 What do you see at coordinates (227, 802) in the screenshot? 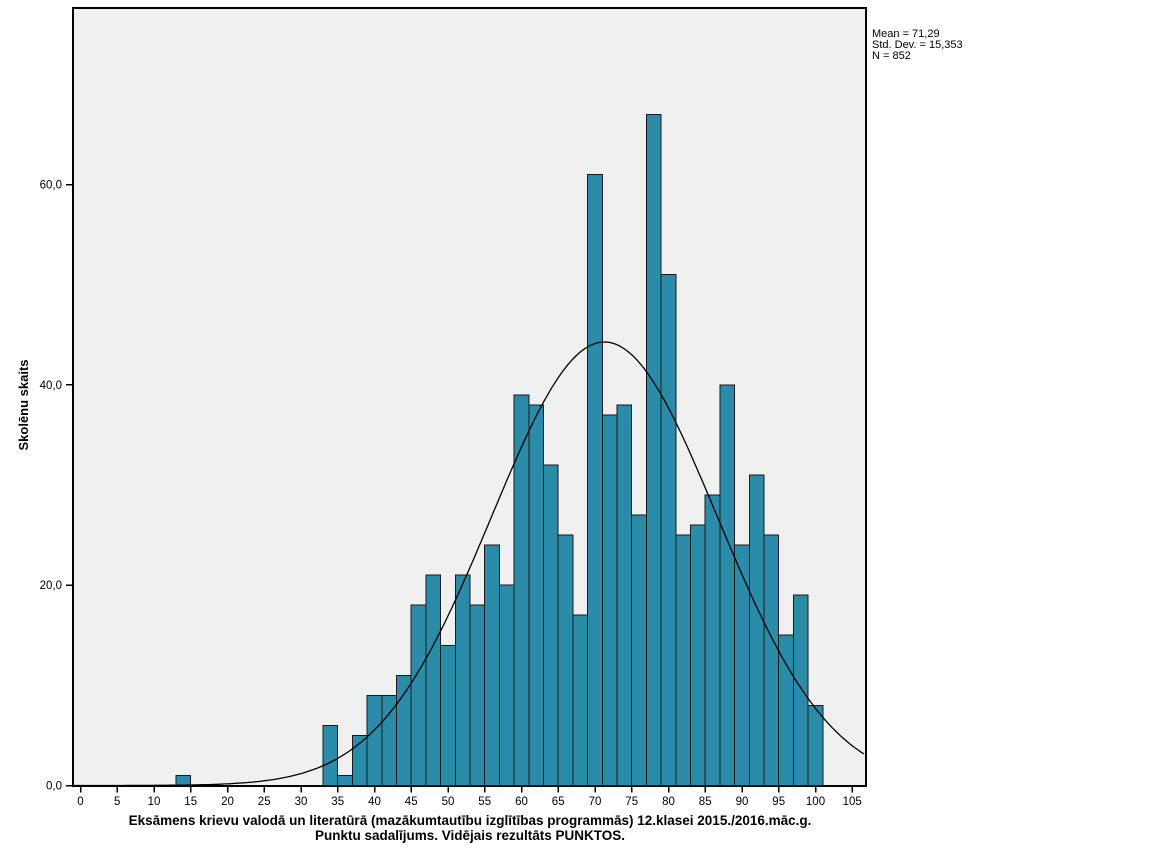
I see `x-tick-label: 20` at bounding box center [227, 802].